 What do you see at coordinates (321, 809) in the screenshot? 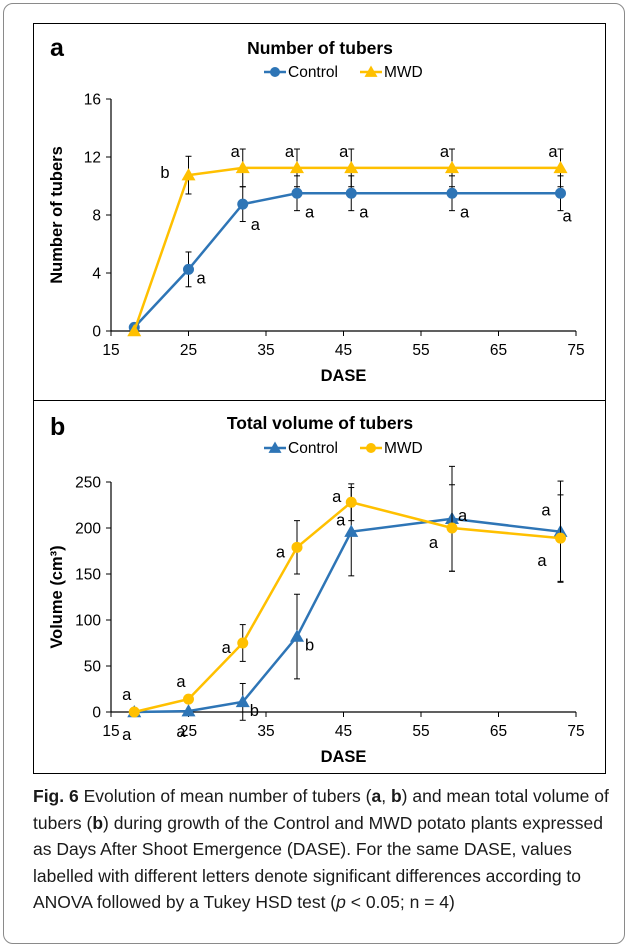
I see `caption-text-3: ) and mean total volume of tubers (` at bounding box center [321, 809].